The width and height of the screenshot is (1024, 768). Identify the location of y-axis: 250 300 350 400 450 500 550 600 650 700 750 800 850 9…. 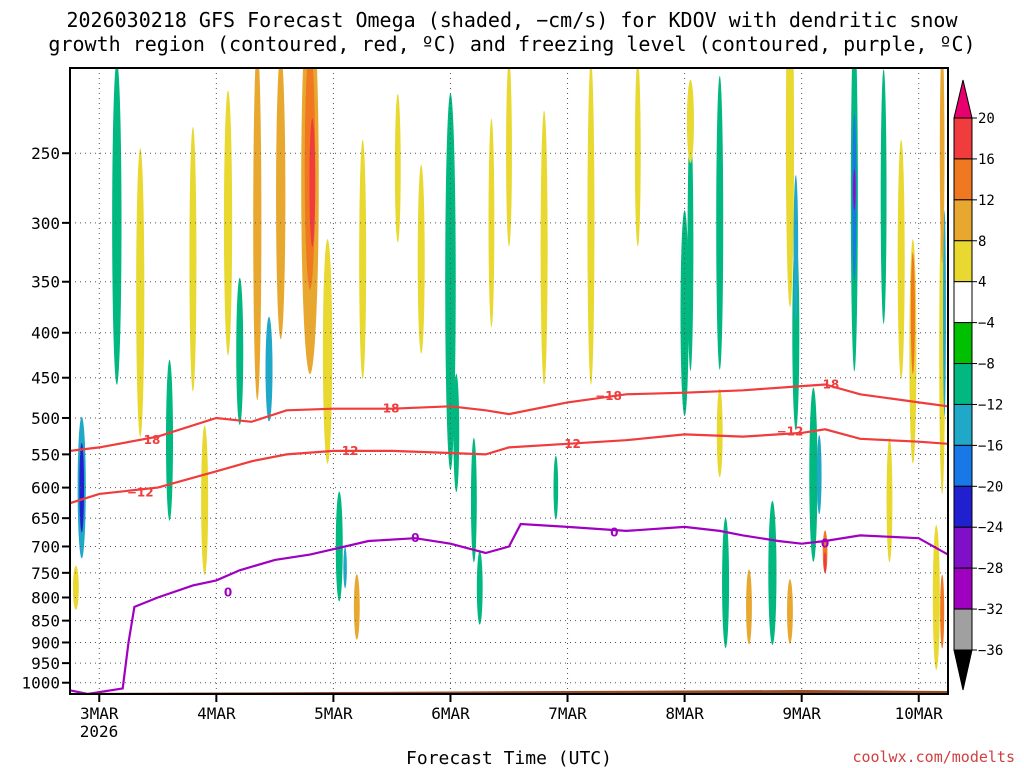
(45, 418).